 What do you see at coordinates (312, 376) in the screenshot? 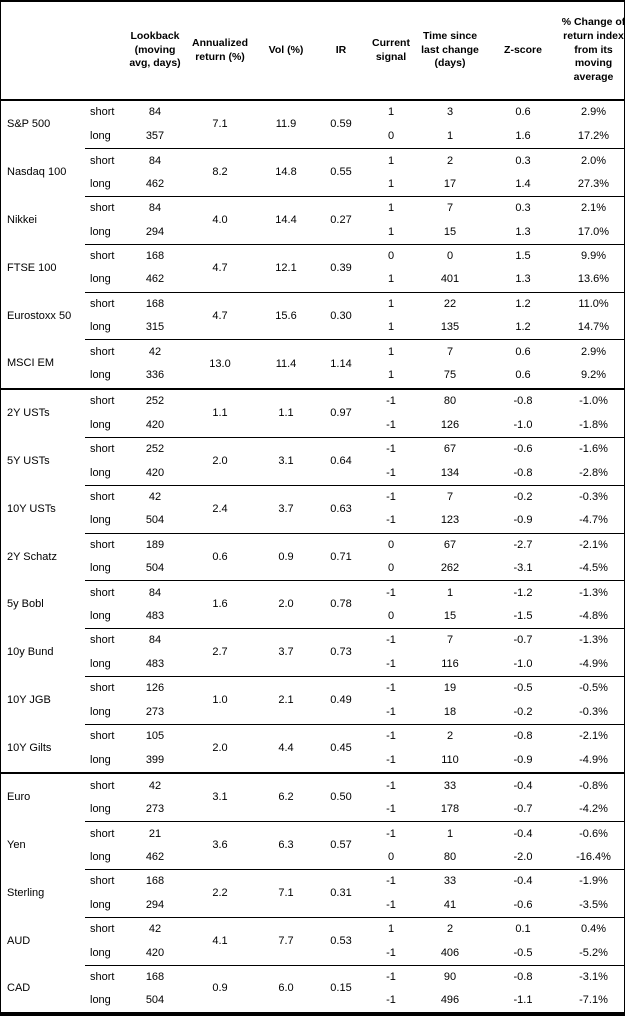
I see `table-row: long 336 1 75 0.6 9.2%` at bounding box center [312, 376].